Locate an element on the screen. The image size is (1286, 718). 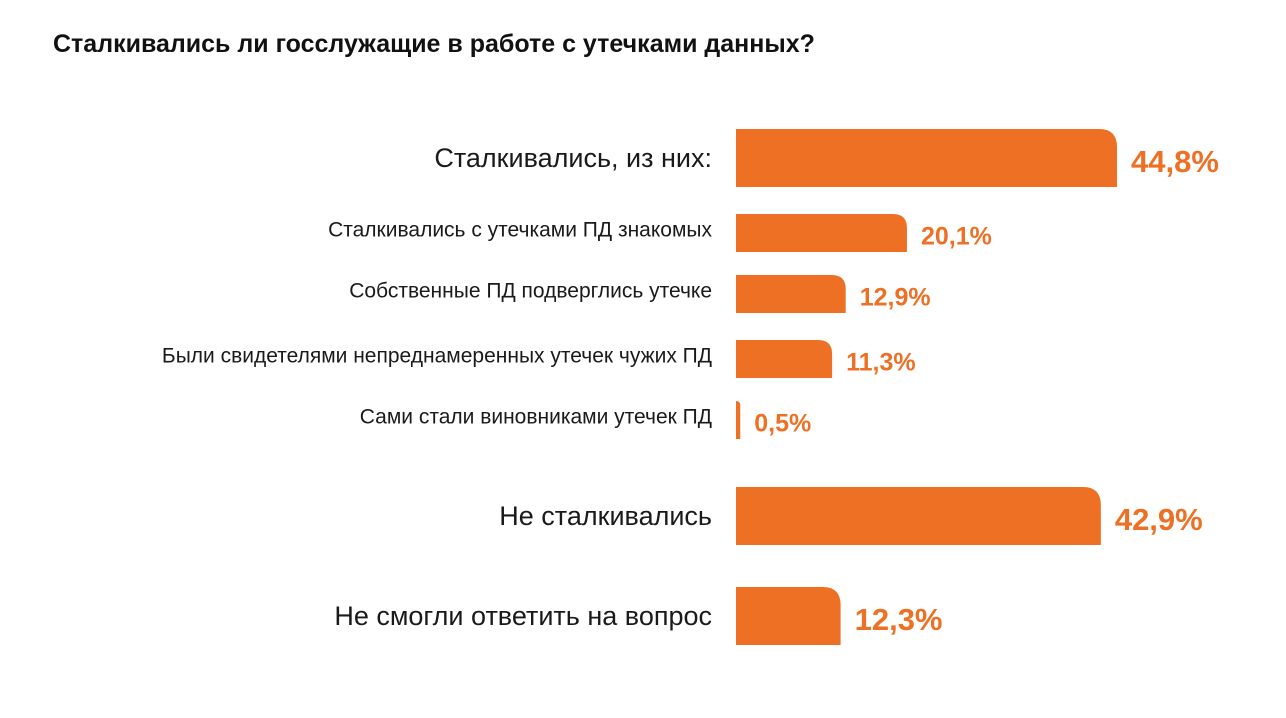
value-label: 11,3% is located at coordinates (881, 363).